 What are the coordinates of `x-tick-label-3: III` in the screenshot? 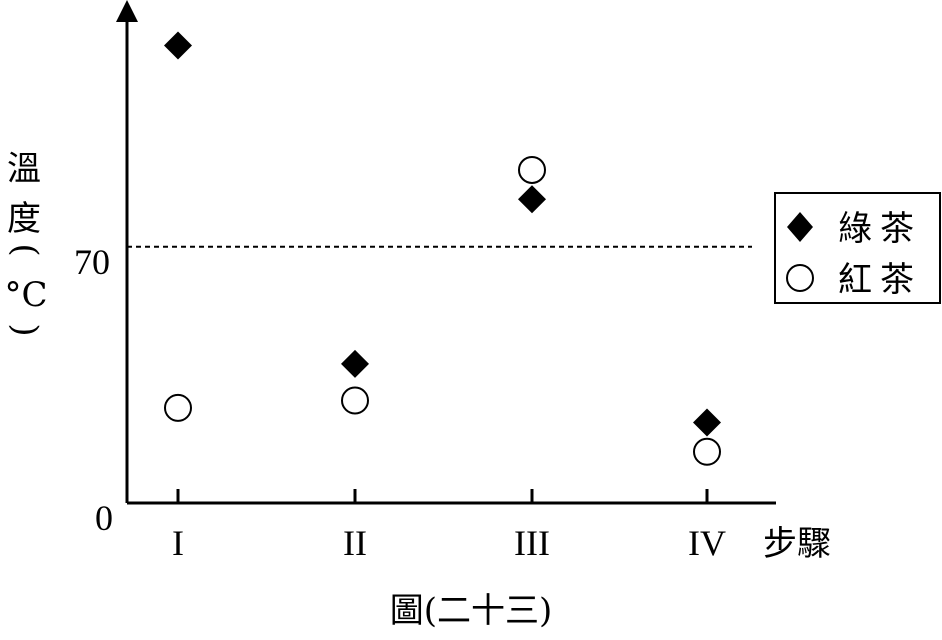 It's located at (532, 543).